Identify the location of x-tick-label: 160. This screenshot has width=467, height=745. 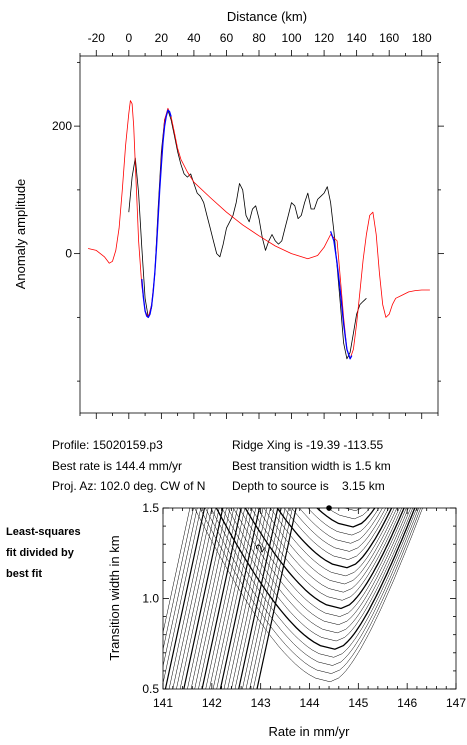
(389, 38).